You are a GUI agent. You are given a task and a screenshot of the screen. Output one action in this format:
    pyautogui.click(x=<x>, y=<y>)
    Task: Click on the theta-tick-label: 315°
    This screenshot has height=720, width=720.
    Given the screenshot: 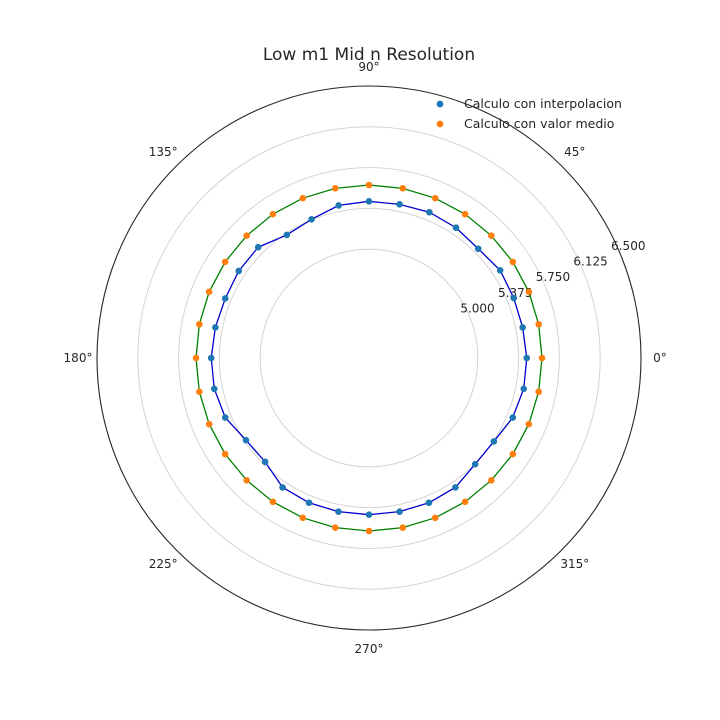 What is the action you would take?
    pyautogui.click(x=574, y=564)
    